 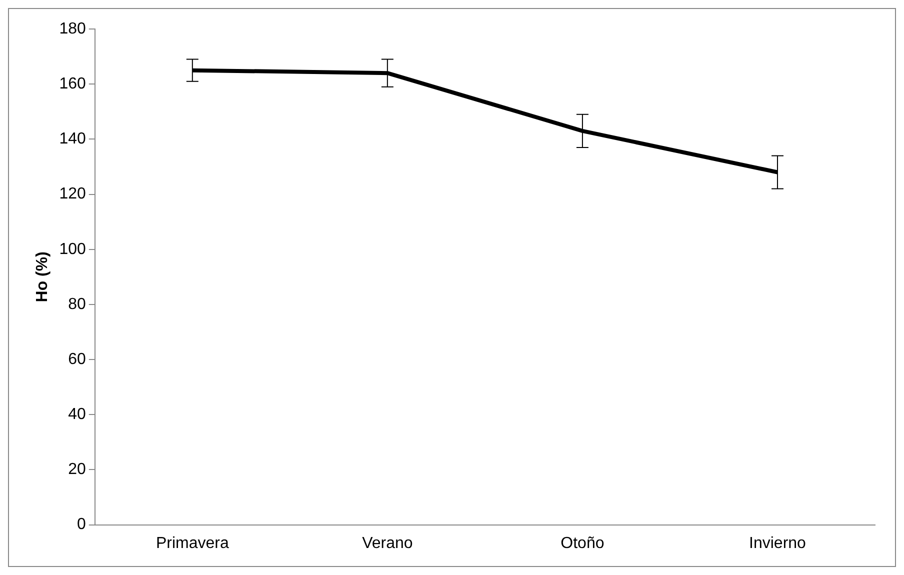 What do you see at coordinates (72, 194) in the screenshot?
I see `y-tick-label: 120` at bounding box center [72, 194].